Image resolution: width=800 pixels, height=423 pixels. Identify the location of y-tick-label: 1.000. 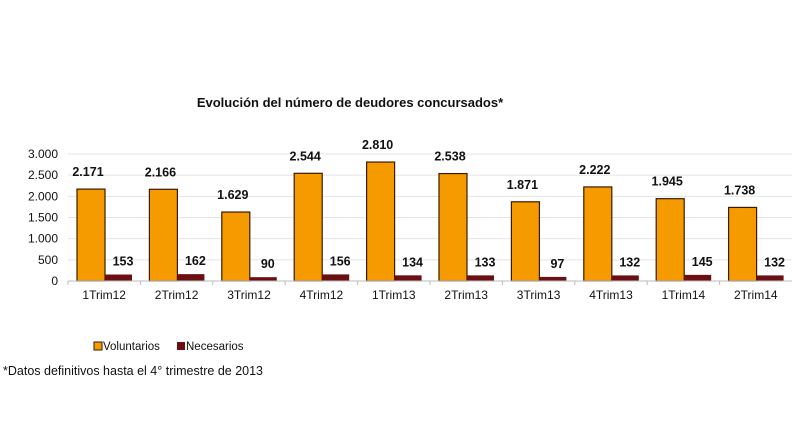
(43, 239).